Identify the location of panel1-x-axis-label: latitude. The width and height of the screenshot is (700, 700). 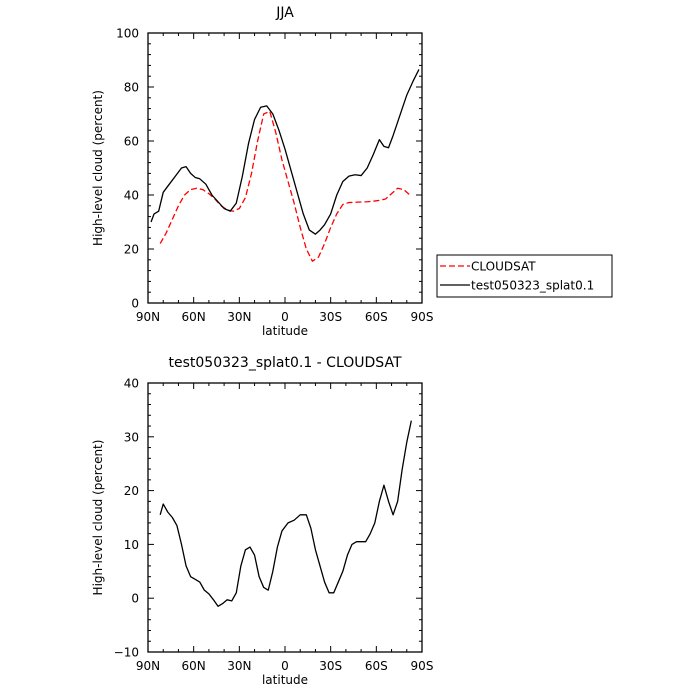
(285, 331).